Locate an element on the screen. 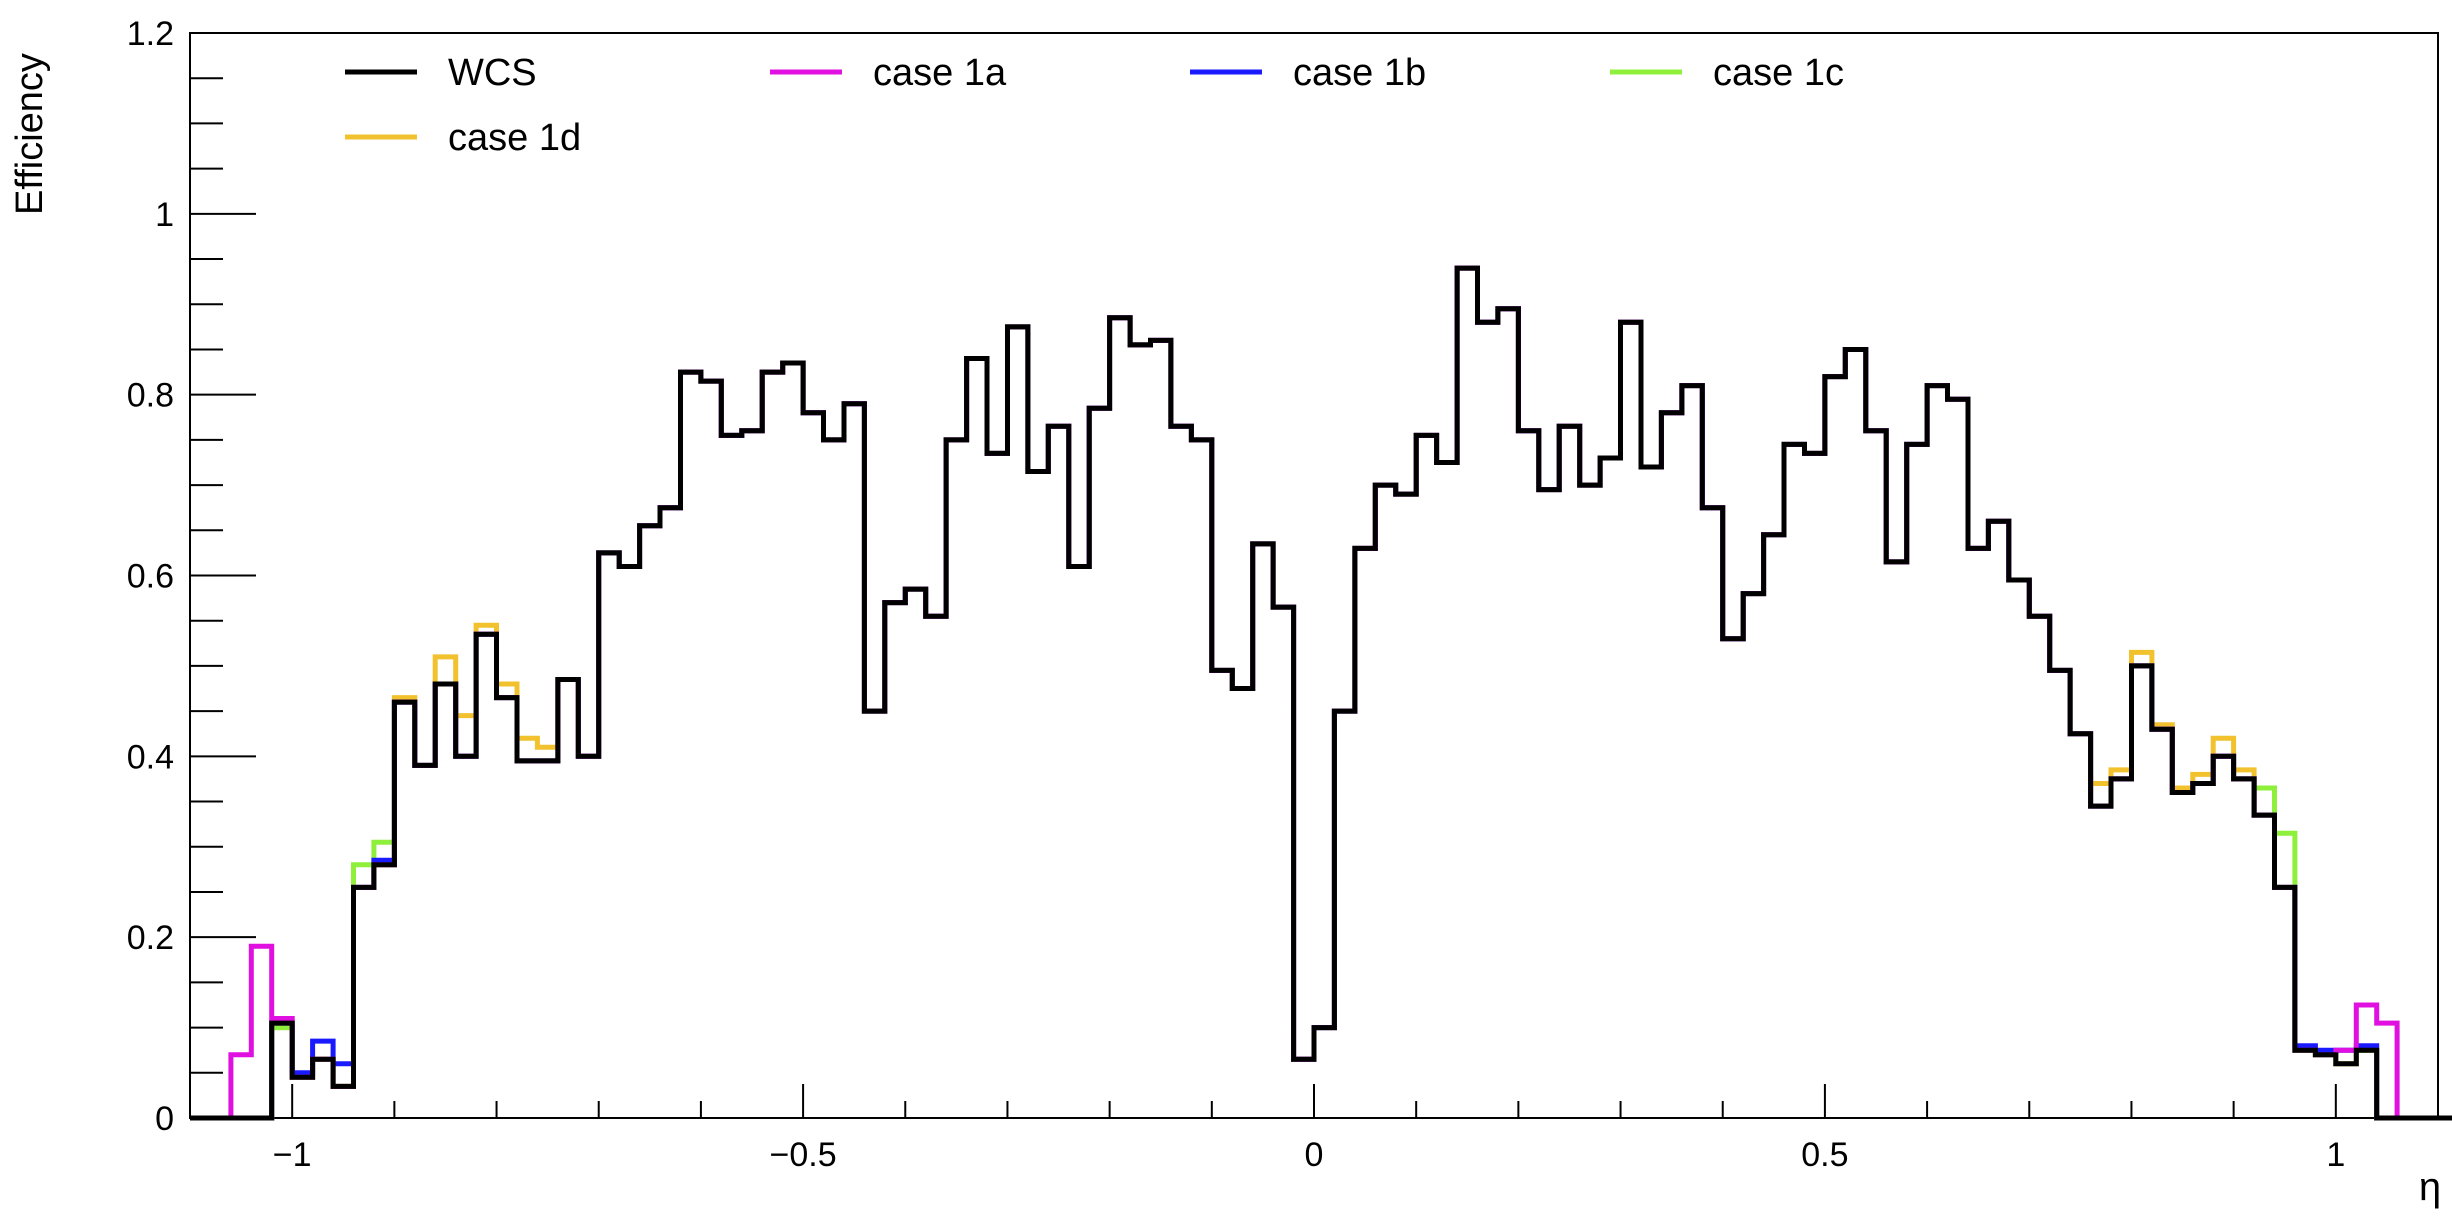  legend-label-wcs: WCS is located at coordinates (492, 73).